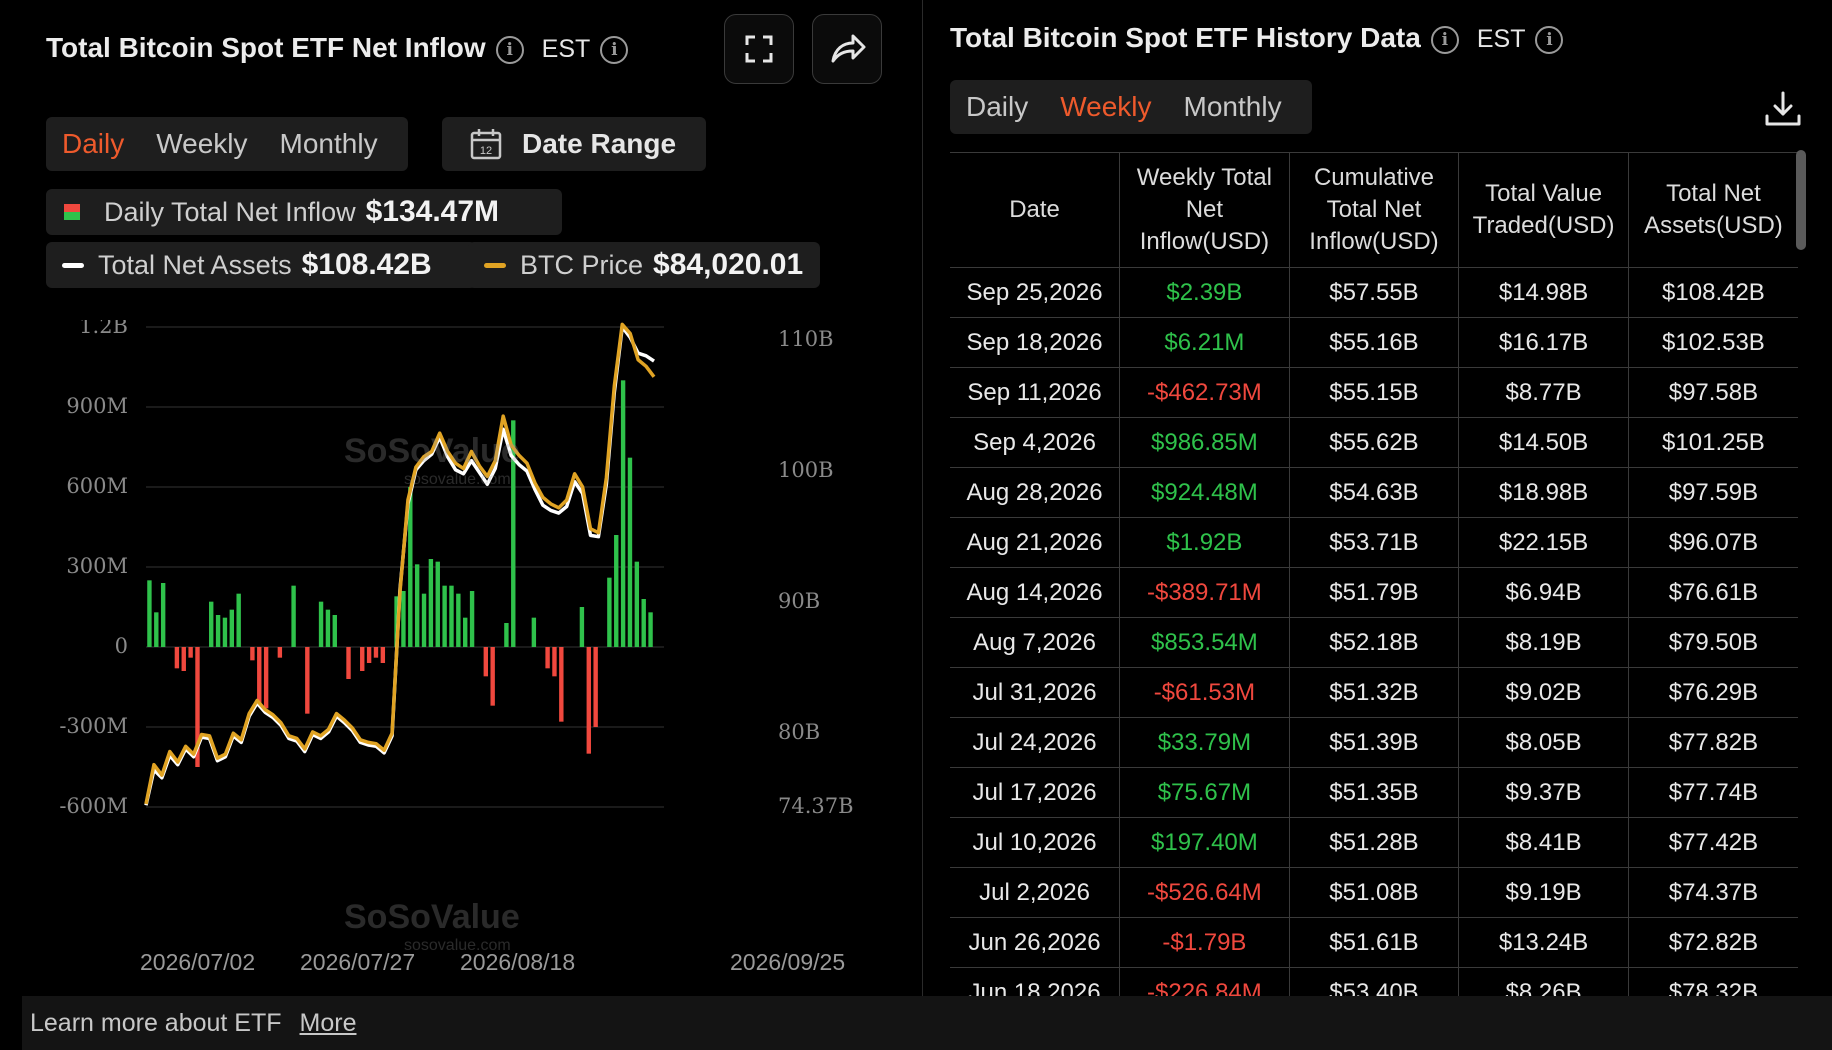 The height and width of the screenshot is (1050, 1832). I want to click on table-row: Aug 28,2026 $924.48M $54.63B $18.98B $97.59B, so click(1374, 492).